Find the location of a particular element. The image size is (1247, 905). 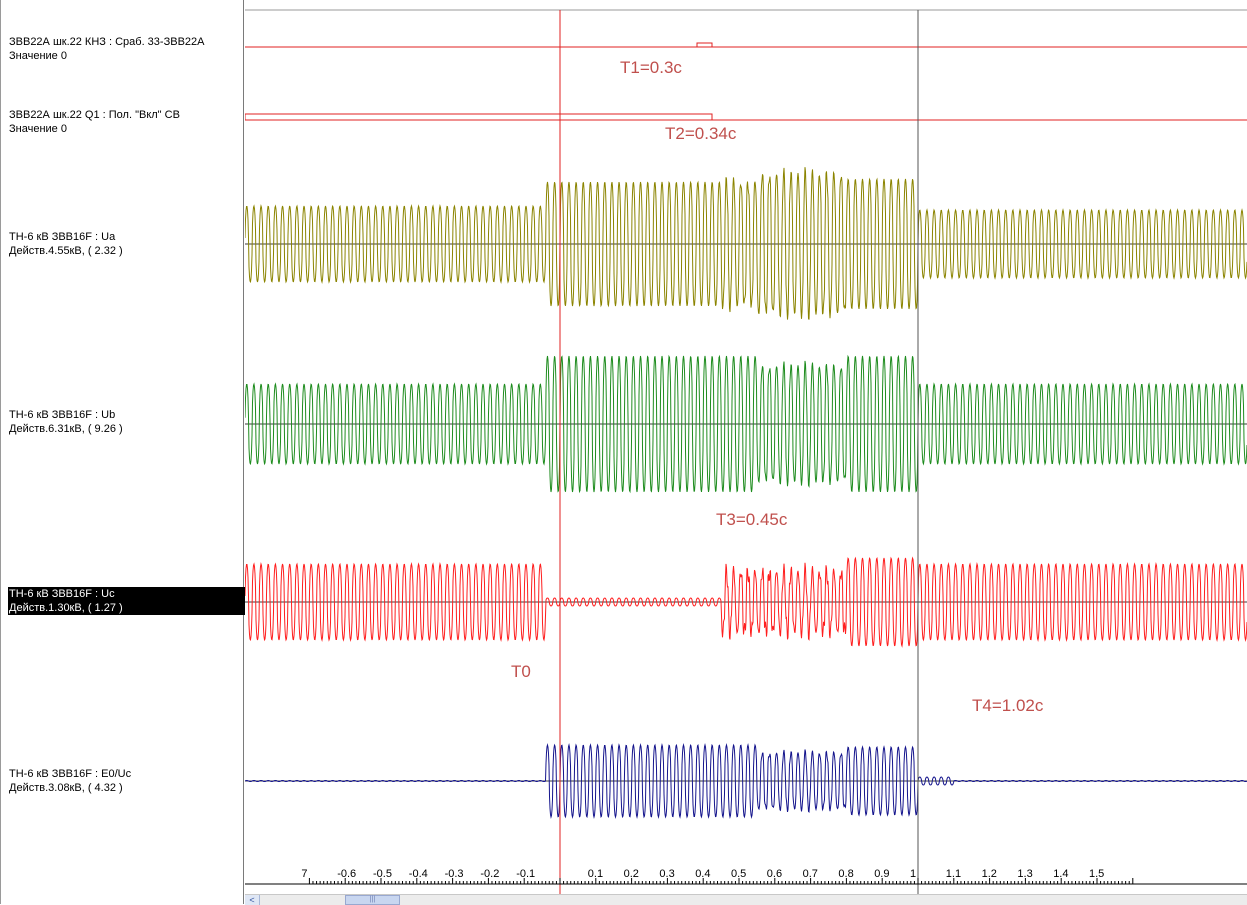

axis-tick-label: 1 is located at coordinates (913, 874).